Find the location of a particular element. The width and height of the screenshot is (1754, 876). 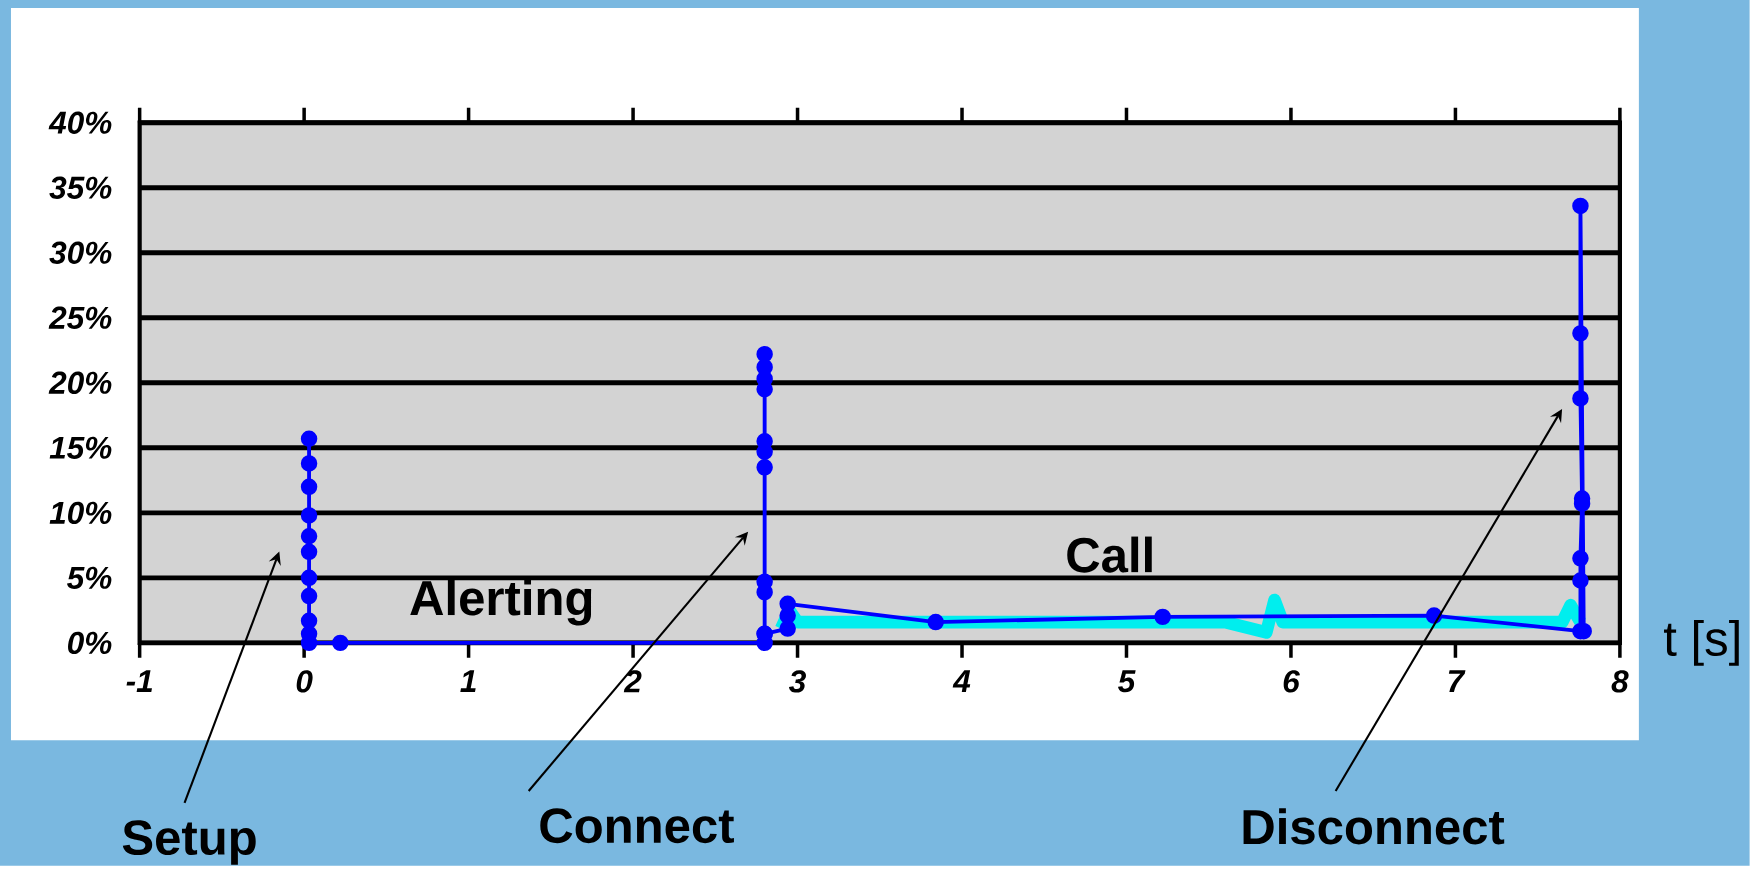

x-tick-label: 7 is located at coordinates (1457, 680).